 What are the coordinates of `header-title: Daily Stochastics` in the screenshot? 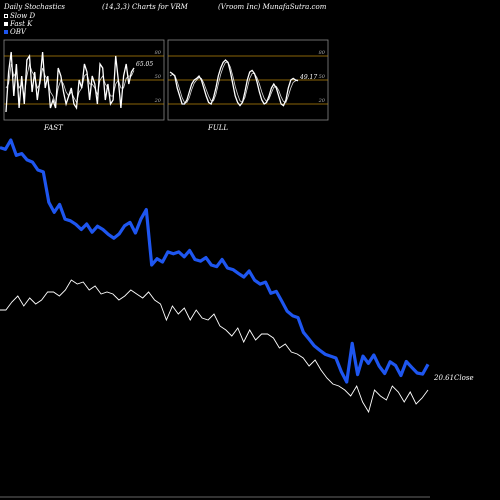 It's located at (35, 7).